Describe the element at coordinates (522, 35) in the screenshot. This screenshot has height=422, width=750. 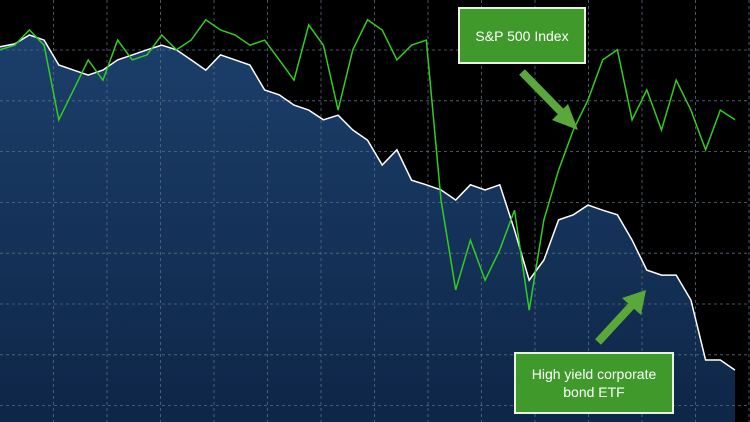
I see `callout: S&P 500 Index` at that location.